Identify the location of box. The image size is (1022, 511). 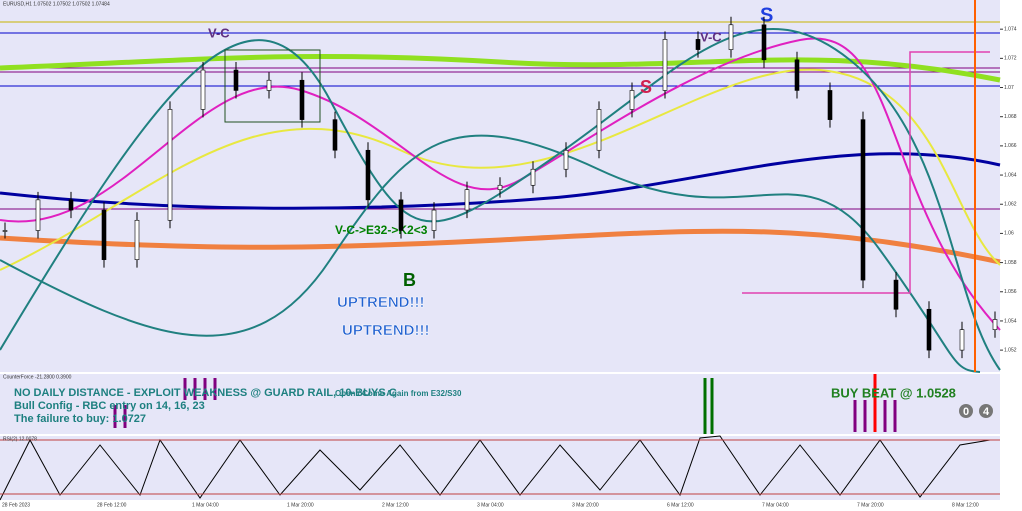
(272, 86).